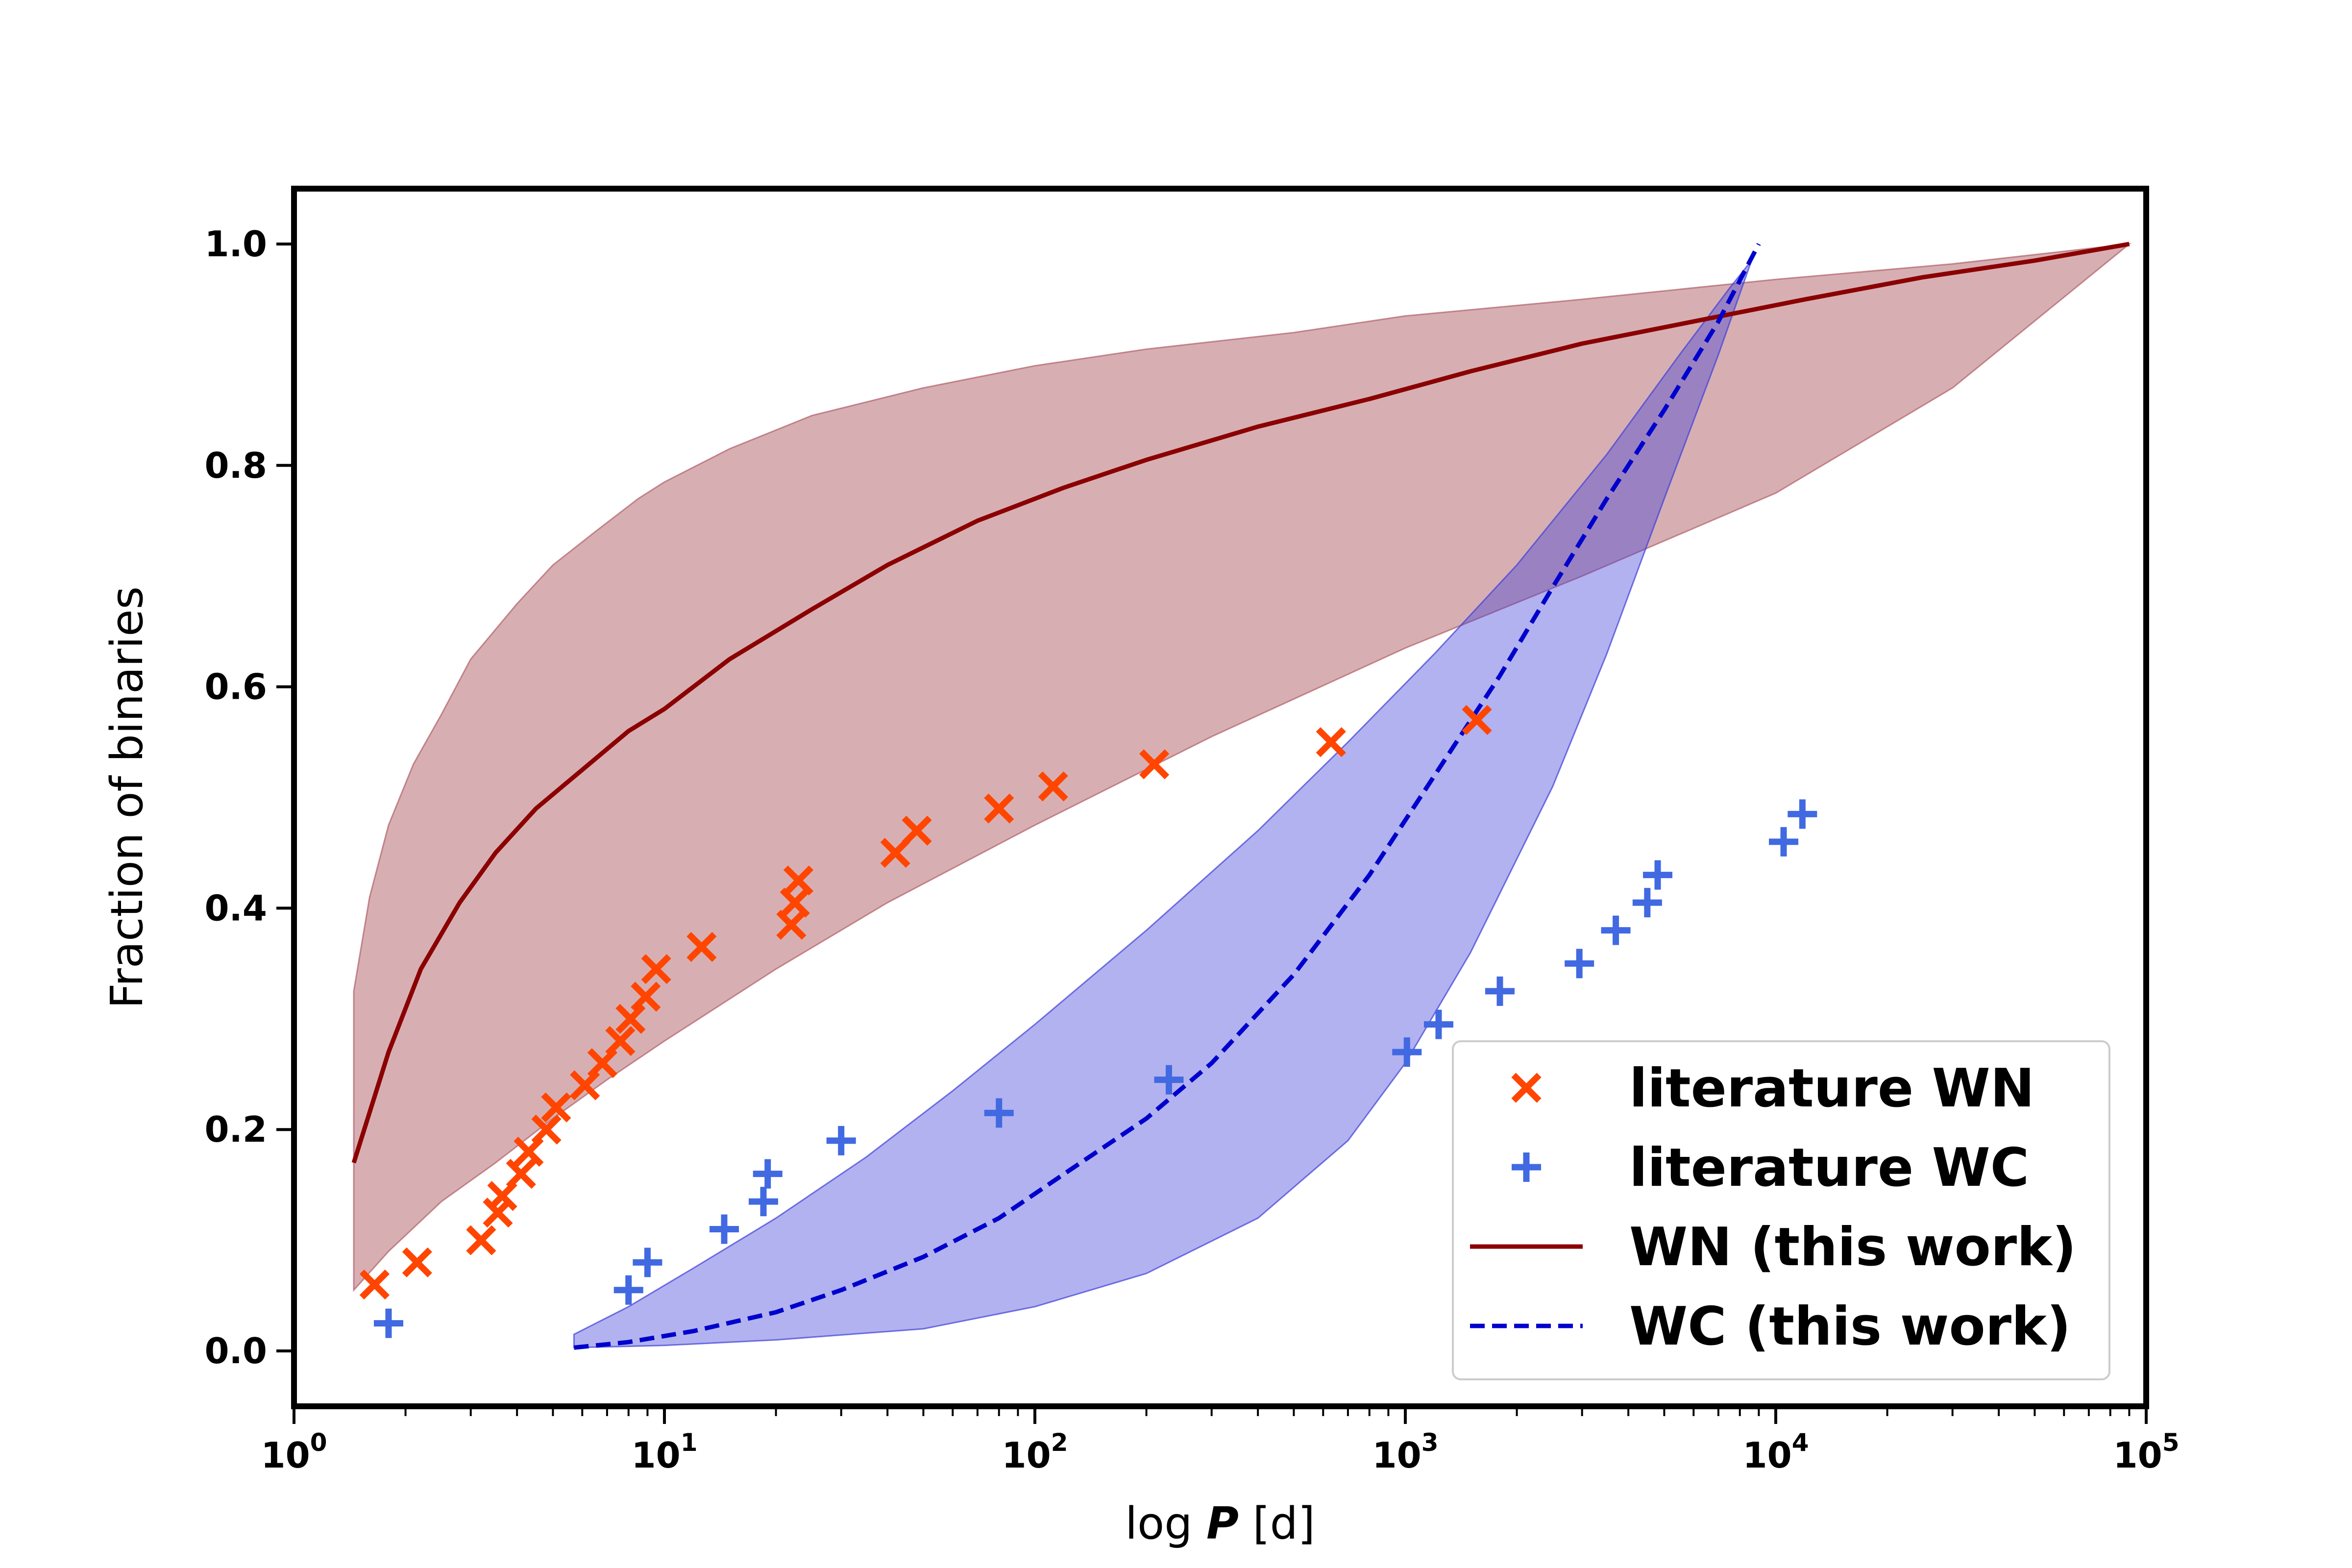 The image size is (2352, 1568). Describe the element at coordinates (1829, 1168) in the screenshot. I see `legend-label-literature-wc: literature WC` at that location.